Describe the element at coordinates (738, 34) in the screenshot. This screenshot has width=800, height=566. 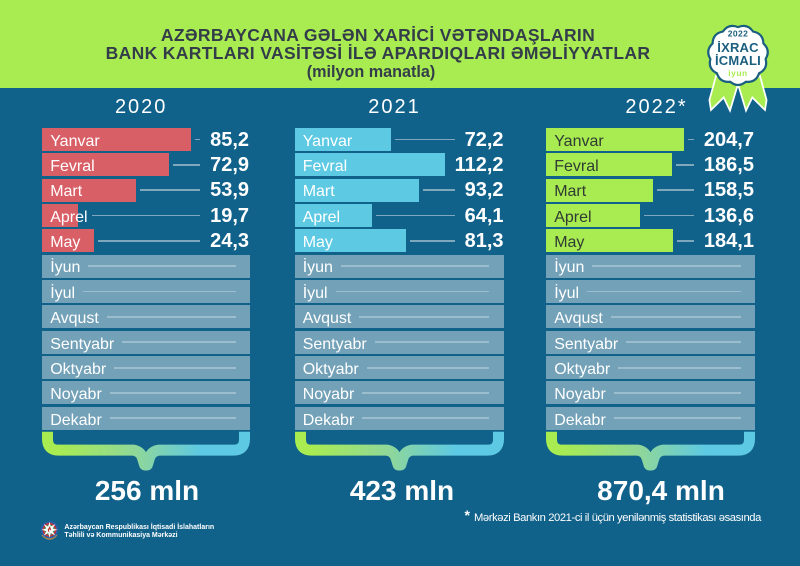
I see `svg-text: 2022` at that location.